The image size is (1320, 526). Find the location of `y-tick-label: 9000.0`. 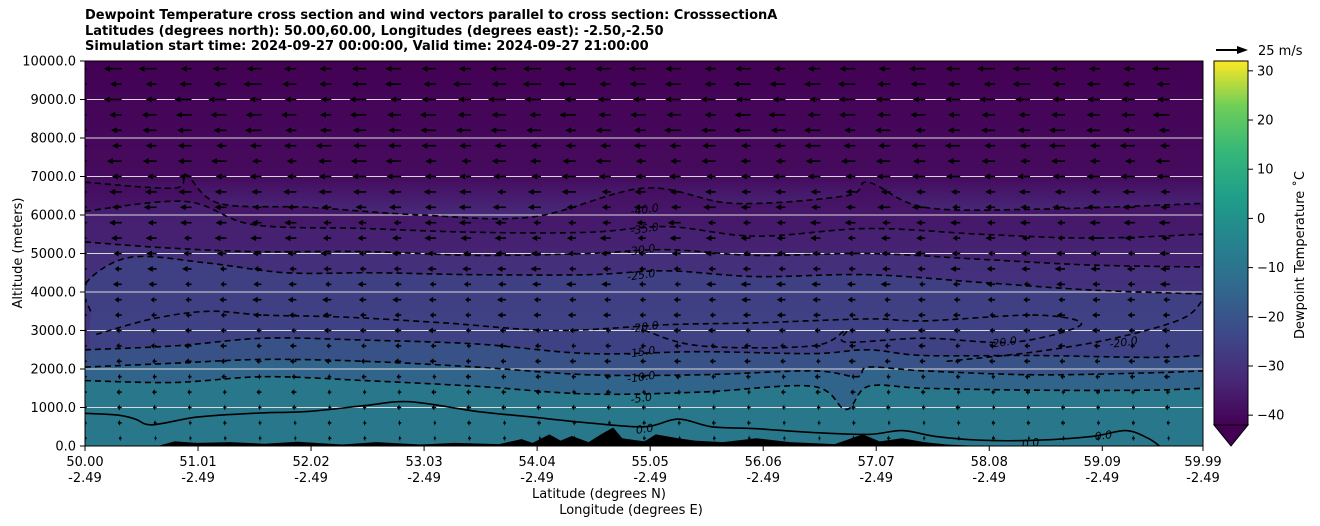

y-tick-label: 9000.0 is located at coordinates (54, 100).